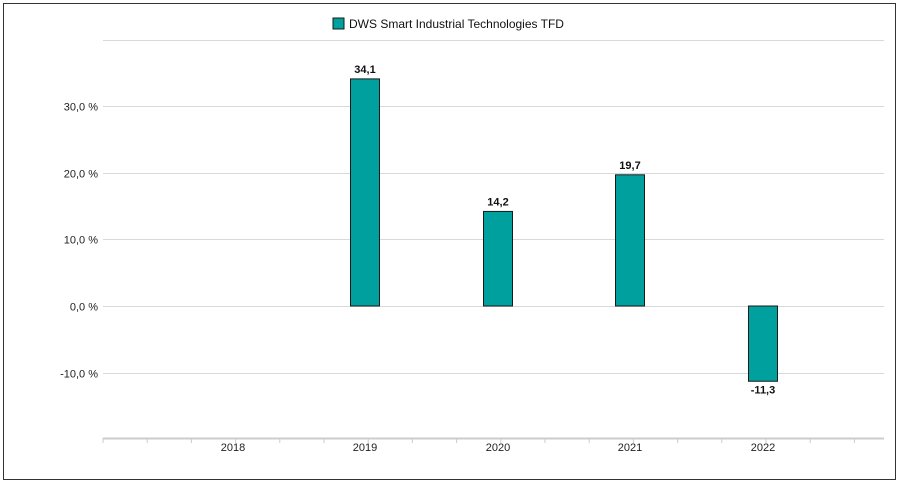 This screenshot has height=483, width=899. Describe the element at coordinates (233, 448) in the screenshot. I see `x-tick-label: 2018` at that location.